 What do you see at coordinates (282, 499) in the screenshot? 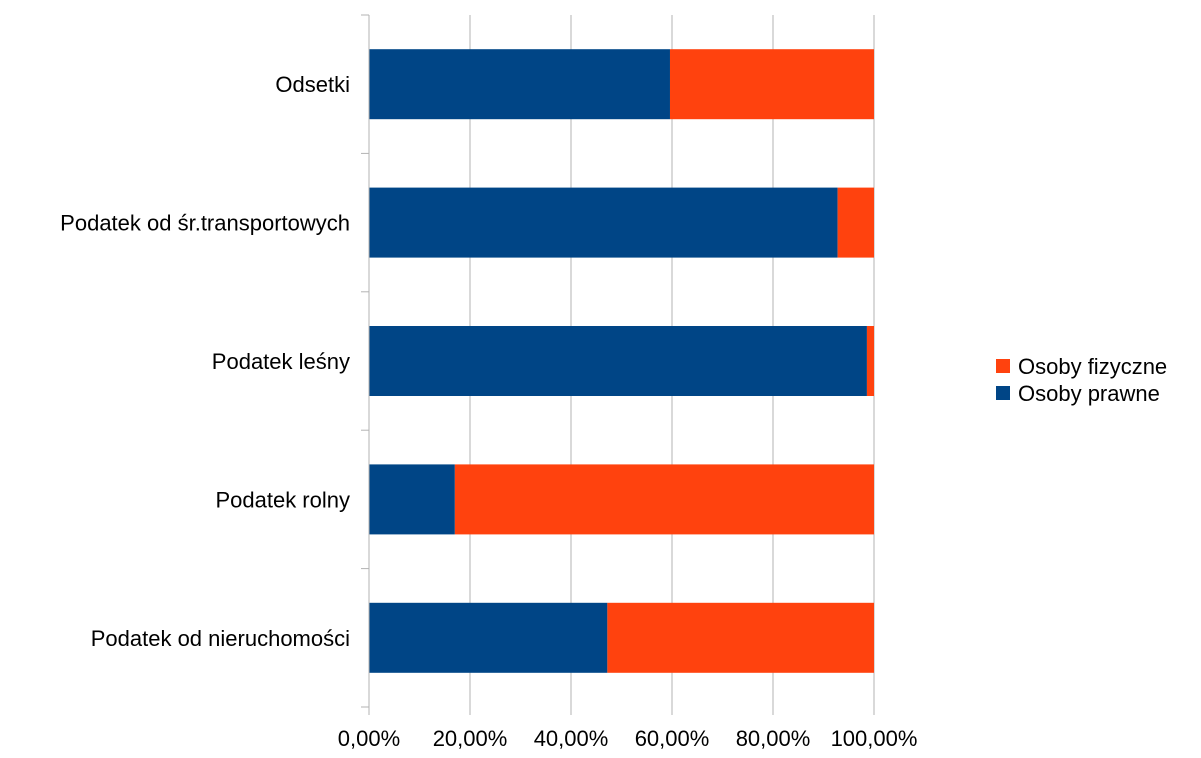
I see `category-label: Podatek rolny` at bounding box center [282, 499].